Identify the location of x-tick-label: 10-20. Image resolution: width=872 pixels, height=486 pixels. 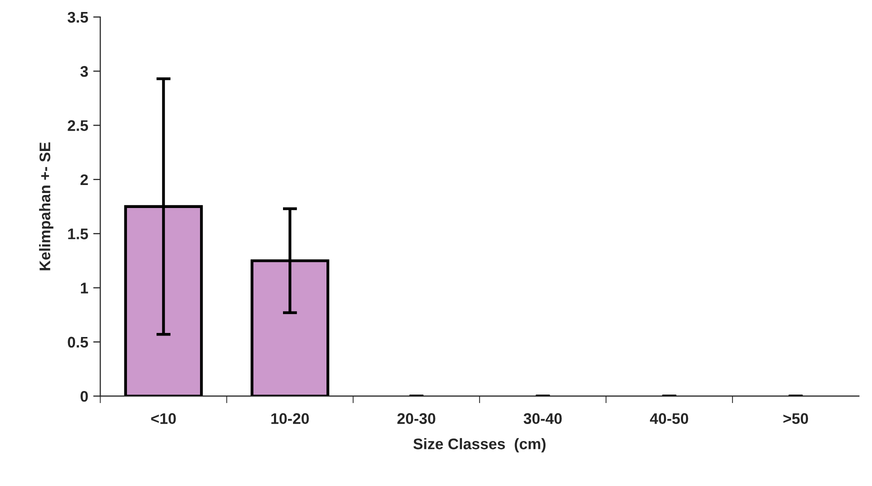
(290, 418).